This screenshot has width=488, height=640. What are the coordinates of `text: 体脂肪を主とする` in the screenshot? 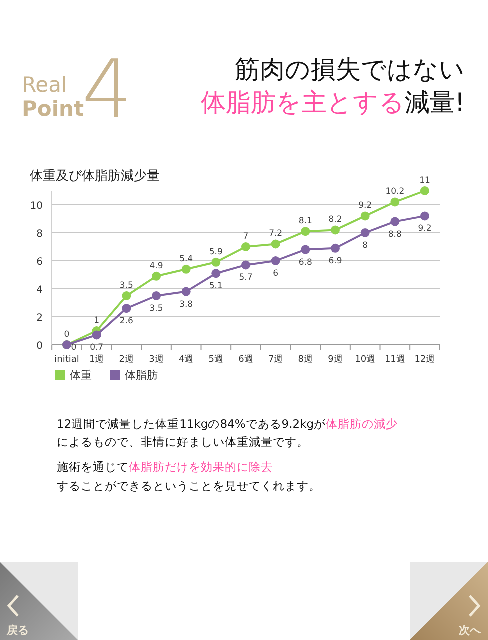 It's located at (302, 102).